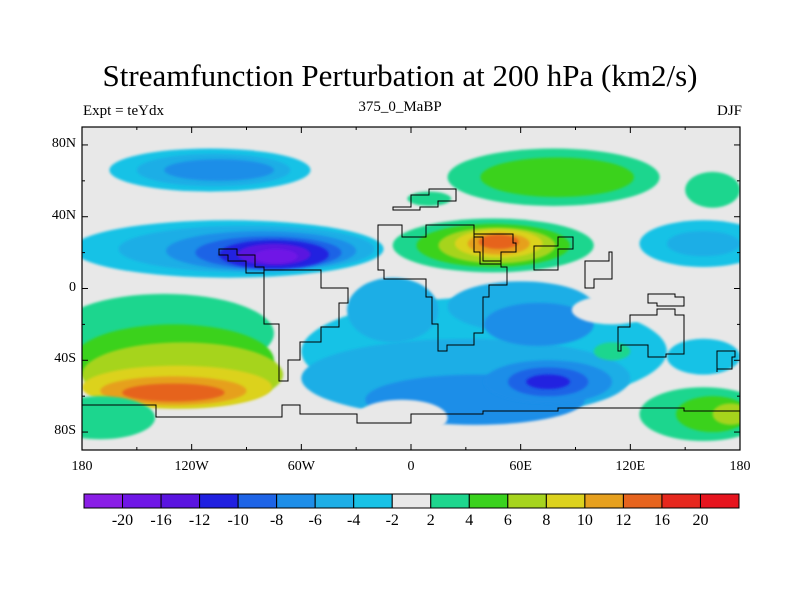 The image size is (800, 600). Describe the element at coordinates (354, 520) in the screenshot. I see `colorbar-label: -4` at that location.